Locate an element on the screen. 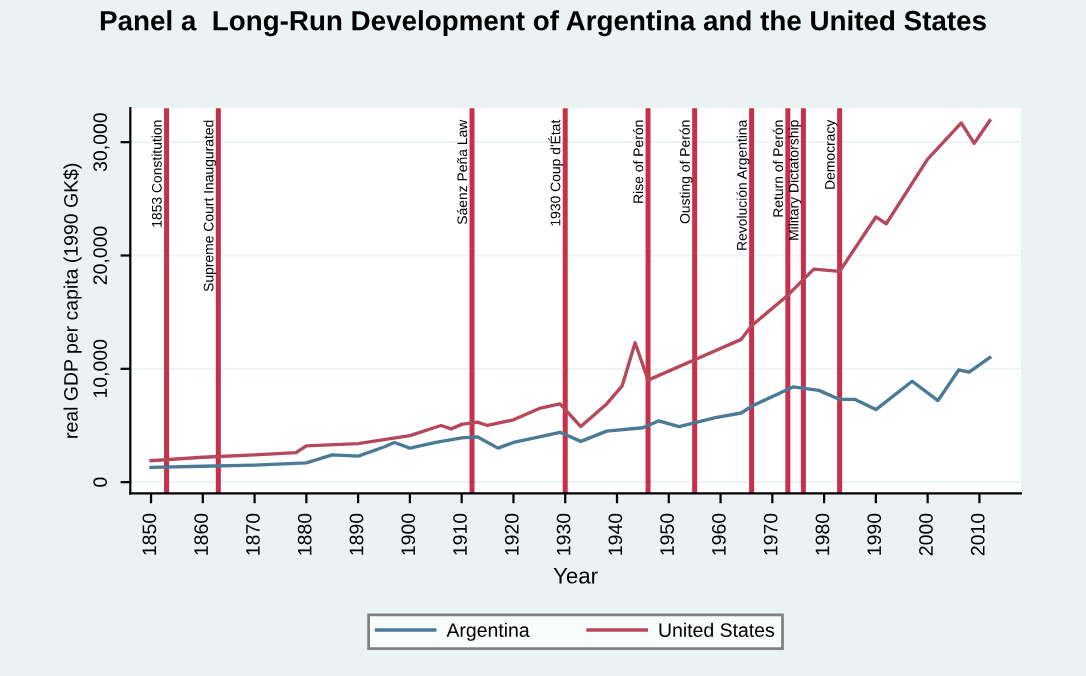  x-tick-label: 1960 is located at coordinates (719, 534).